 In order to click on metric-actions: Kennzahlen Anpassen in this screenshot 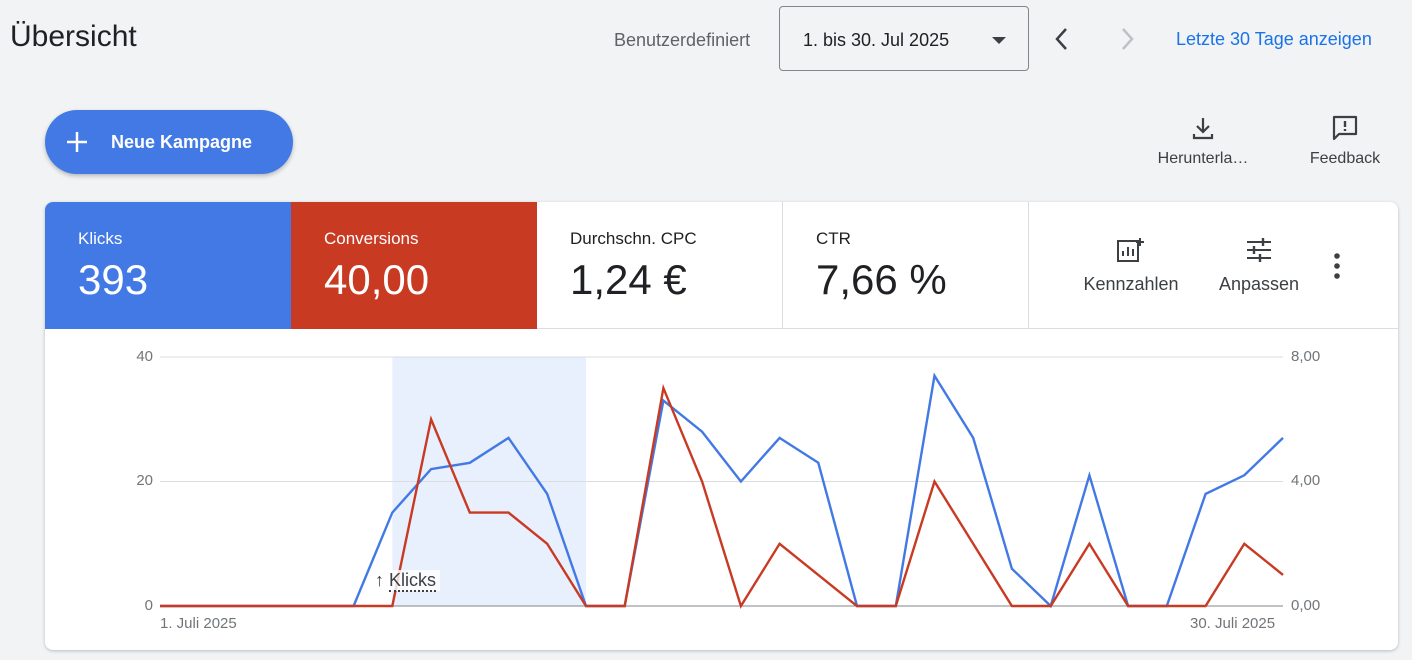, I will do `click(1213, 265)`.